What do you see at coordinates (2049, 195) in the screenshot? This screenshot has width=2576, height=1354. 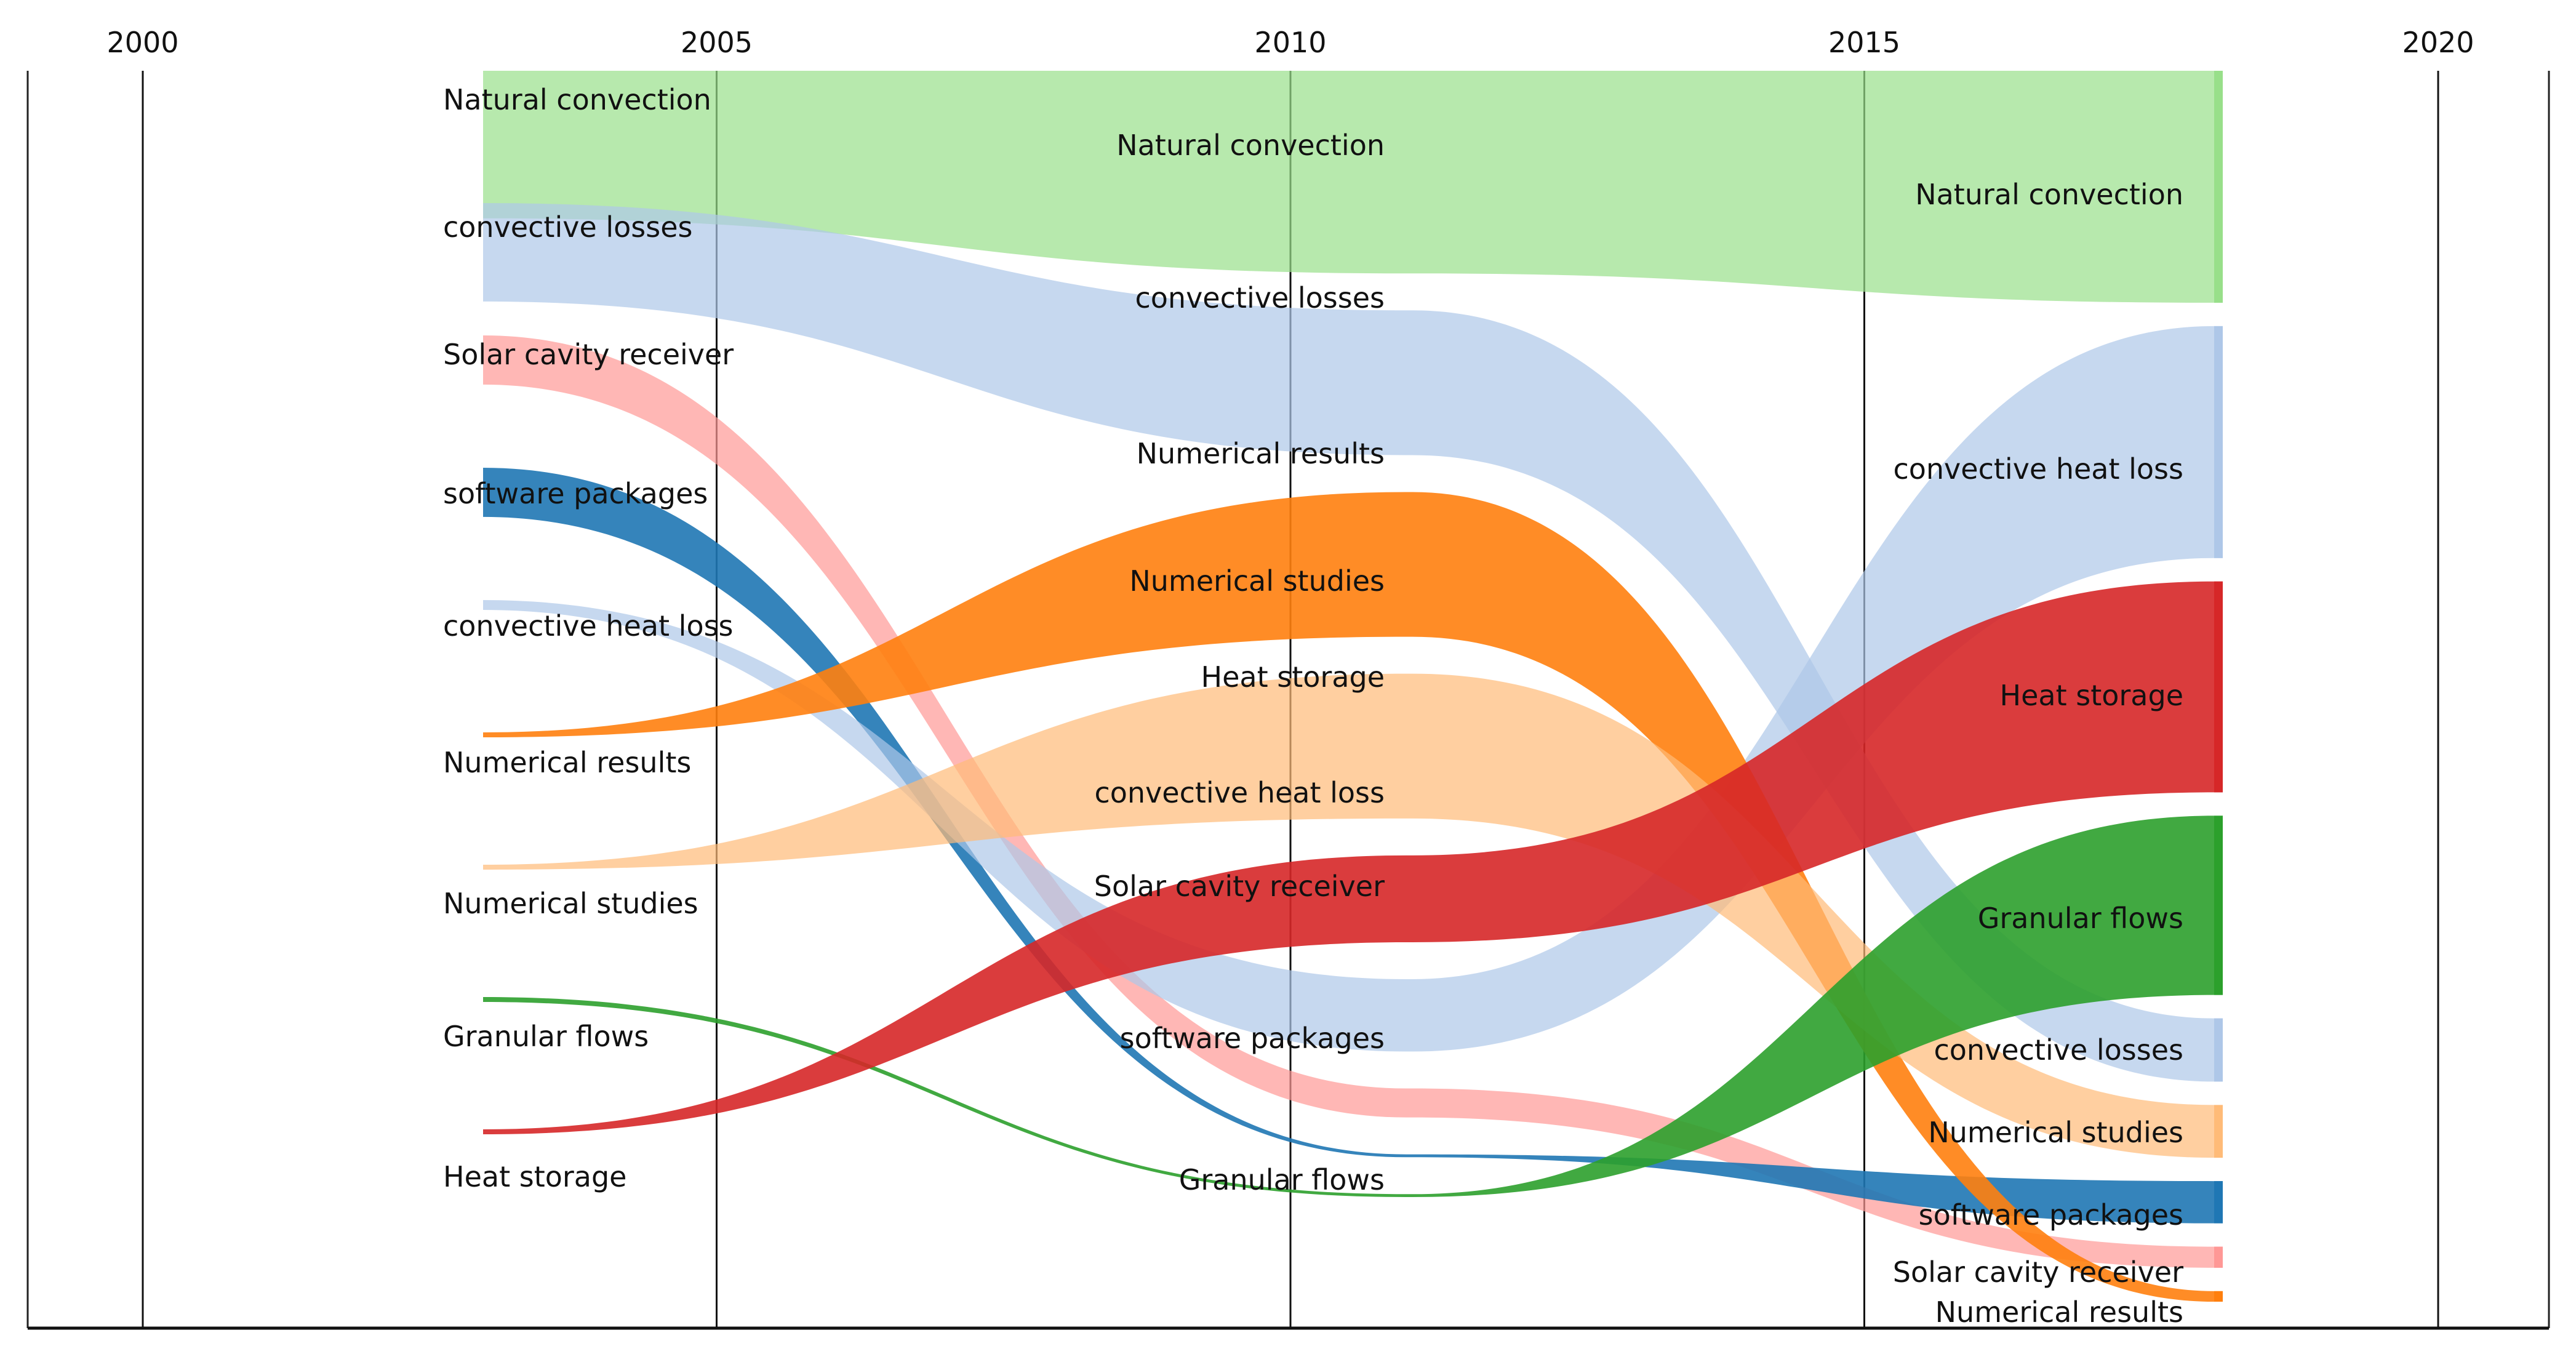 I see `label-2018-natural-convection: Natural convection` at bounding box center [2049, 195].